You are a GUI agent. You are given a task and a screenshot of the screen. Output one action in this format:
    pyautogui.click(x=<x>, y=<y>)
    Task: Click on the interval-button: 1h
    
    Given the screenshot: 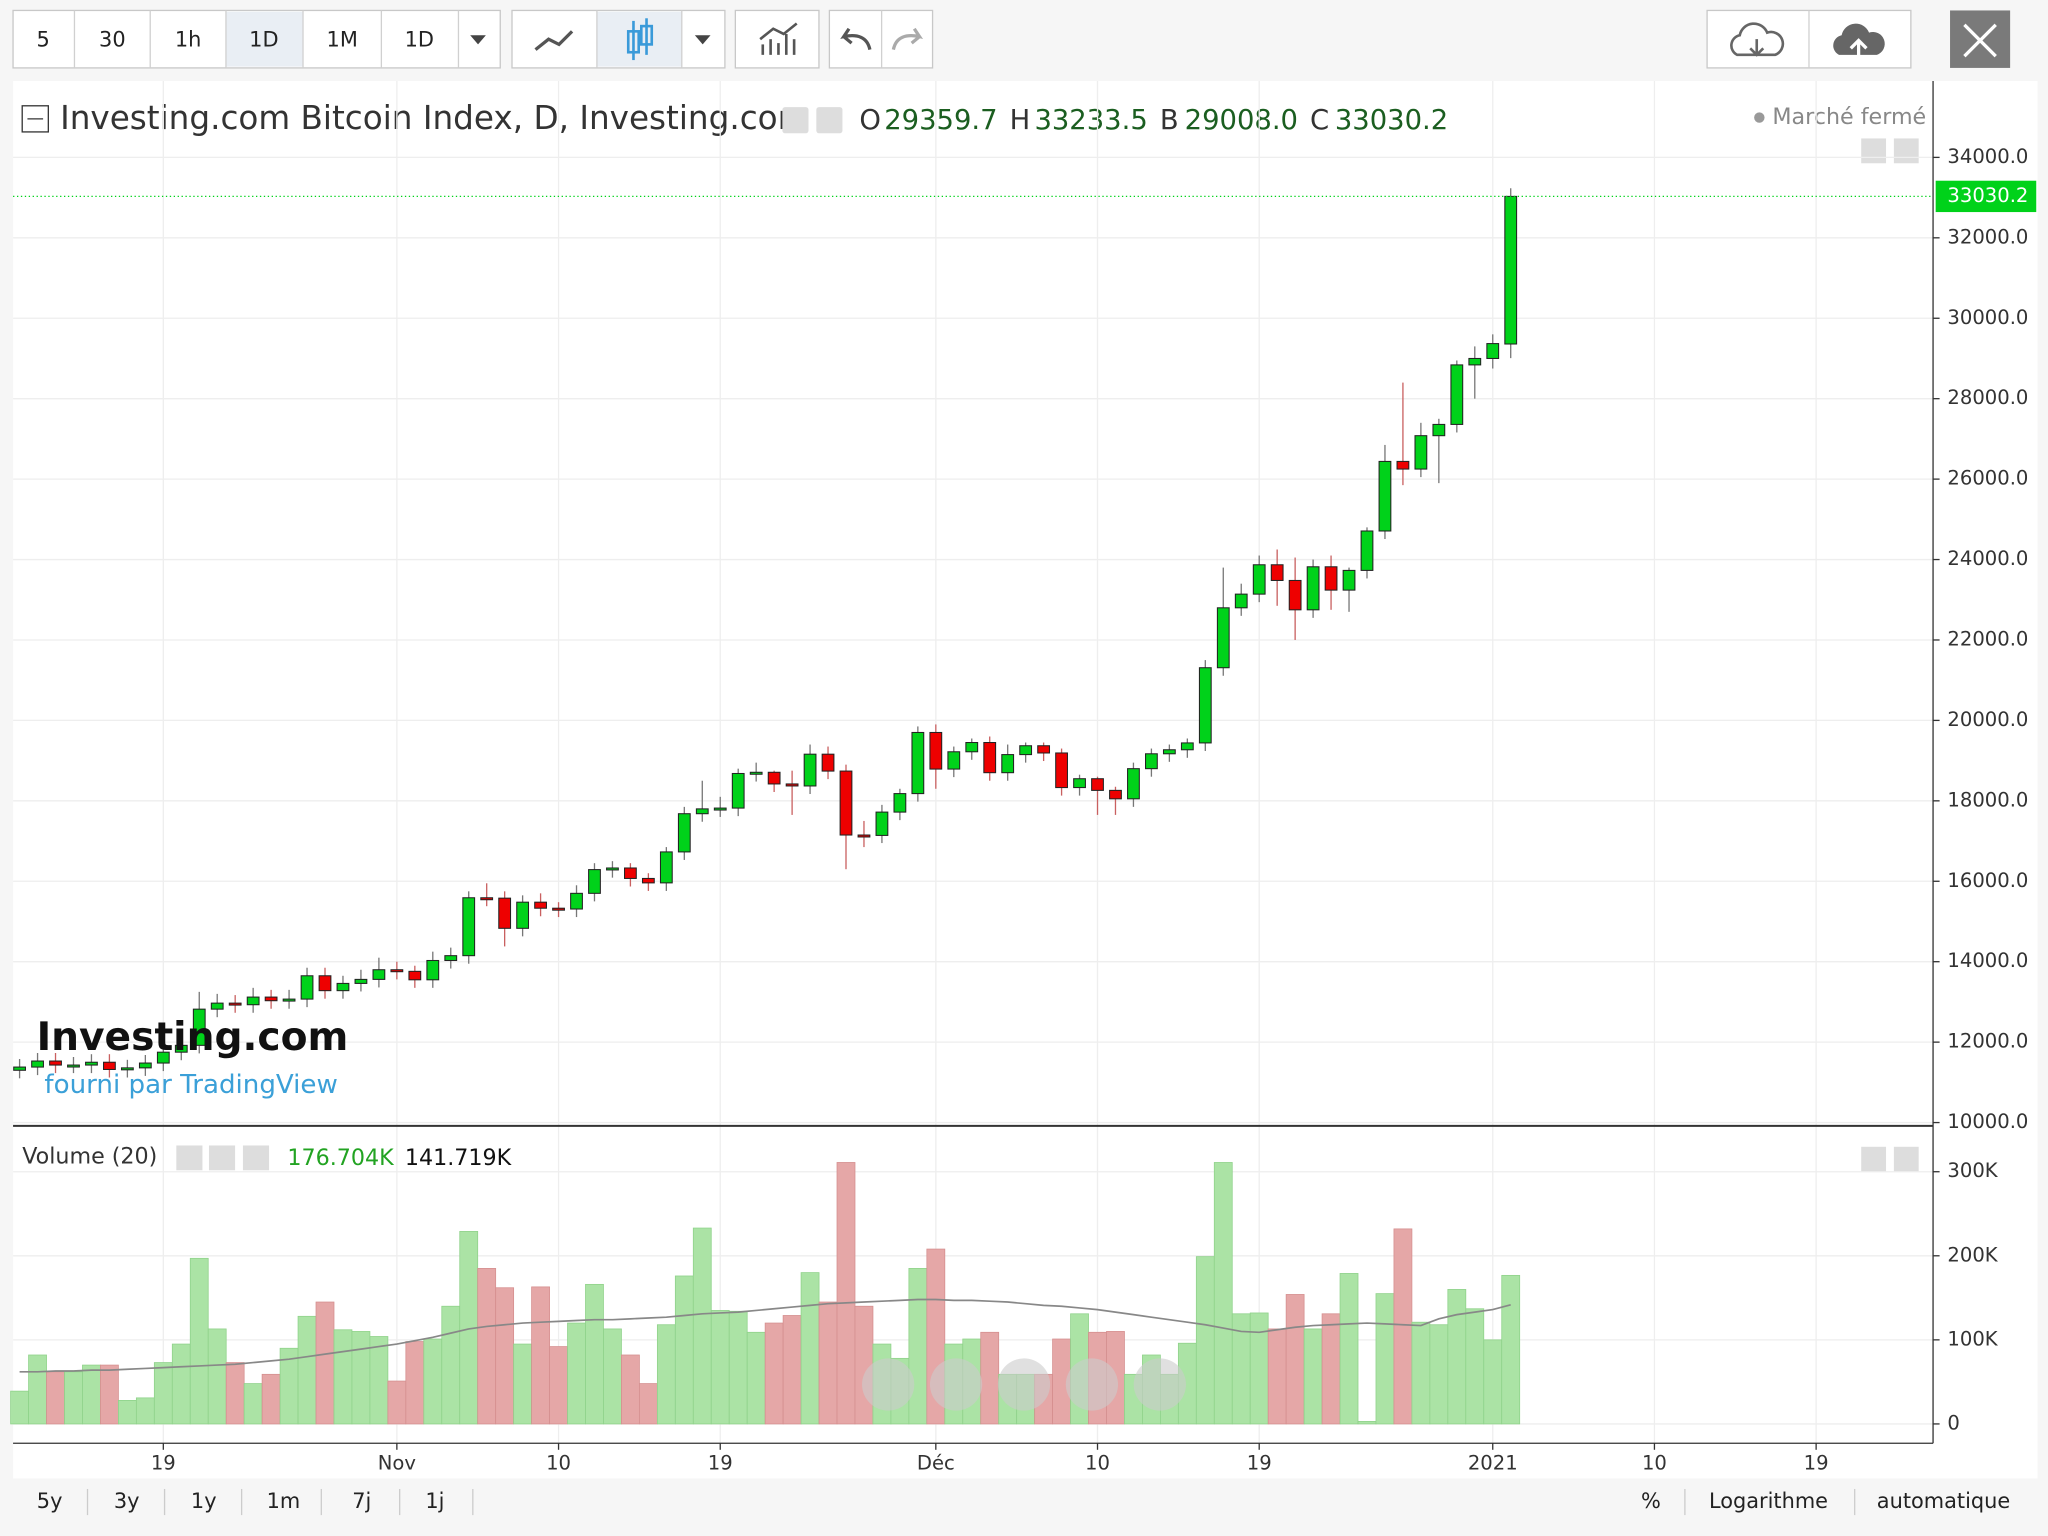 What is the action you would take?
    pyautogui.click(x=188, y=39)
    